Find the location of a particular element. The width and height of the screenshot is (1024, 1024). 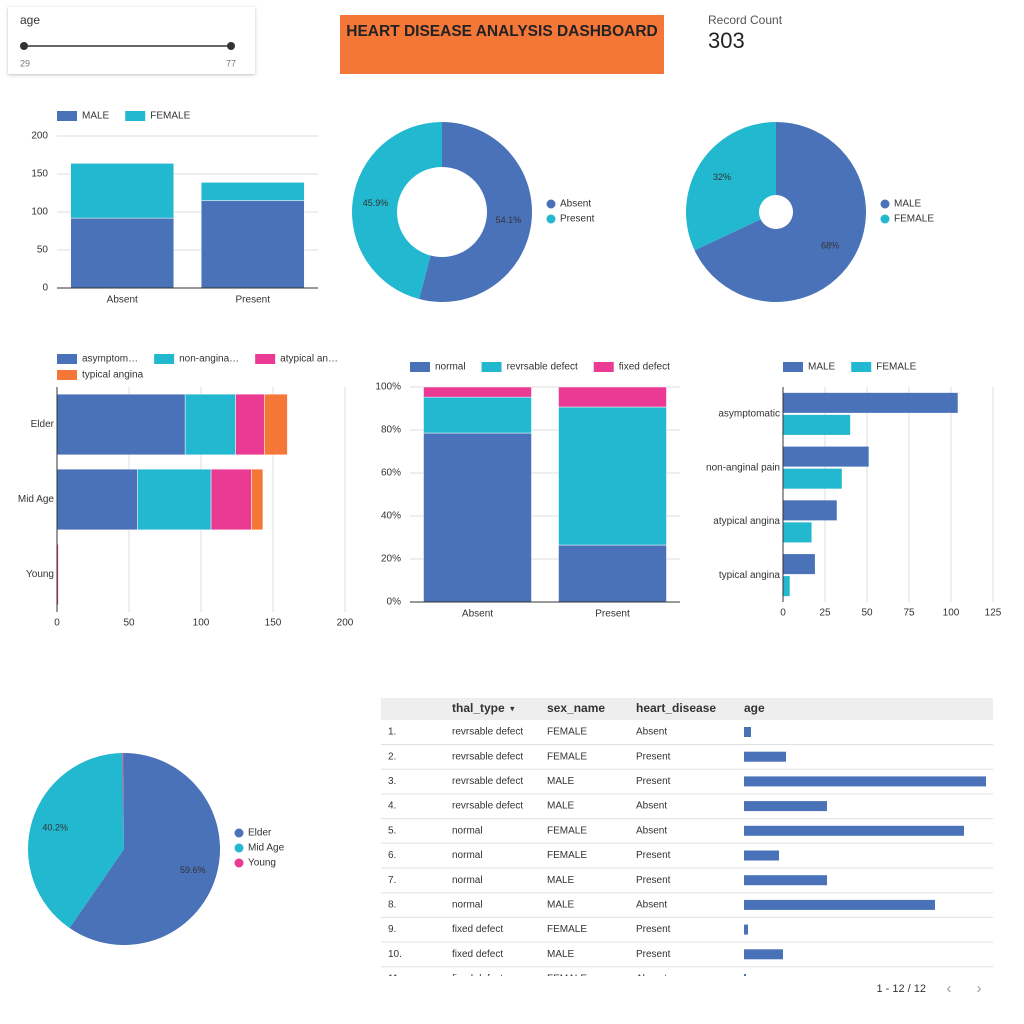

x-tick-label: 50 is located at coordinates (129, 623).